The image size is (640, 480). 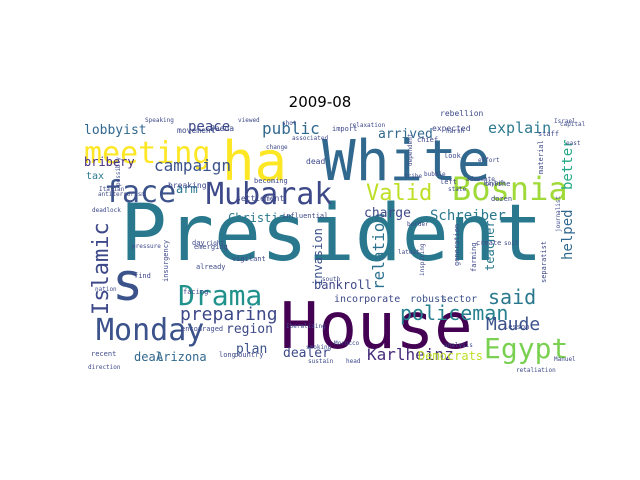 What do you see at coordinates (512, 297) in the screenshot?
I see `word-said: said` at bounding box center [512, 297].